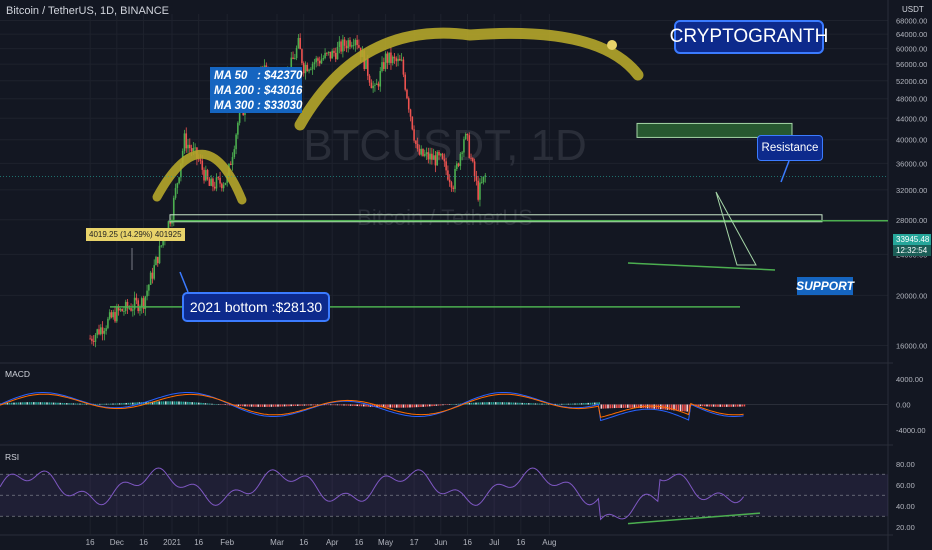 The image size is (932, 550). I want to click on y-tick-label: 60000.00, so click(911, 49).